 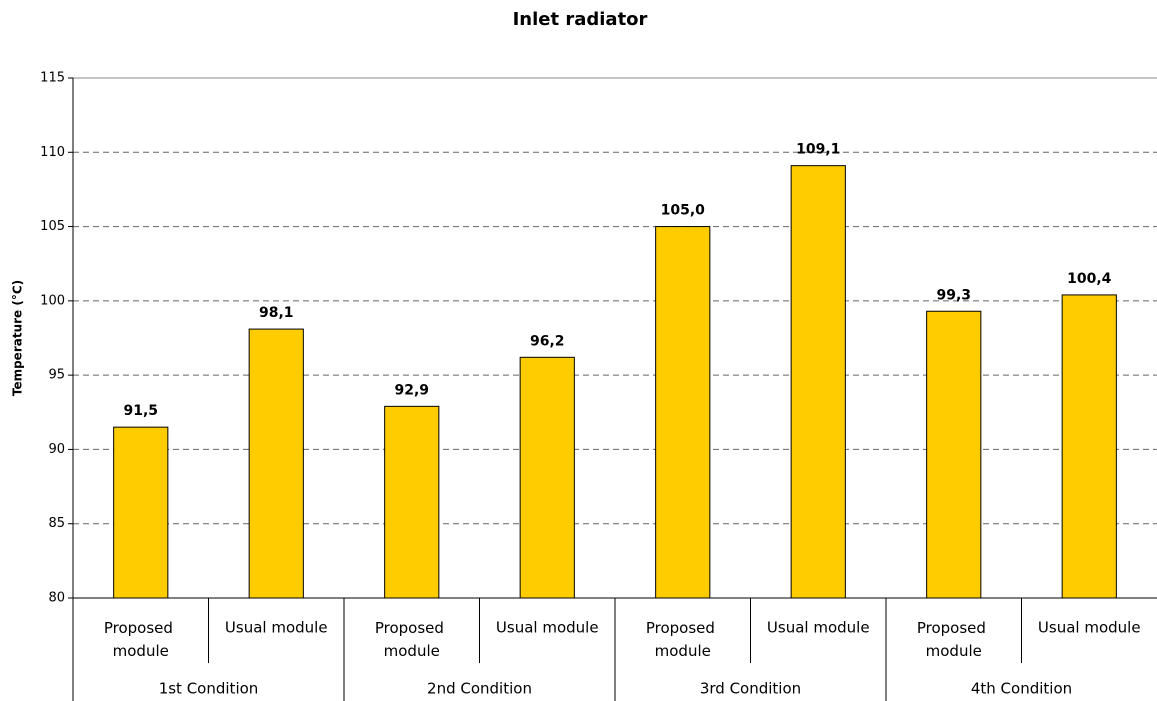 I want to click on y-axis-label: Temperature (°C), so click(x=18, y=338).